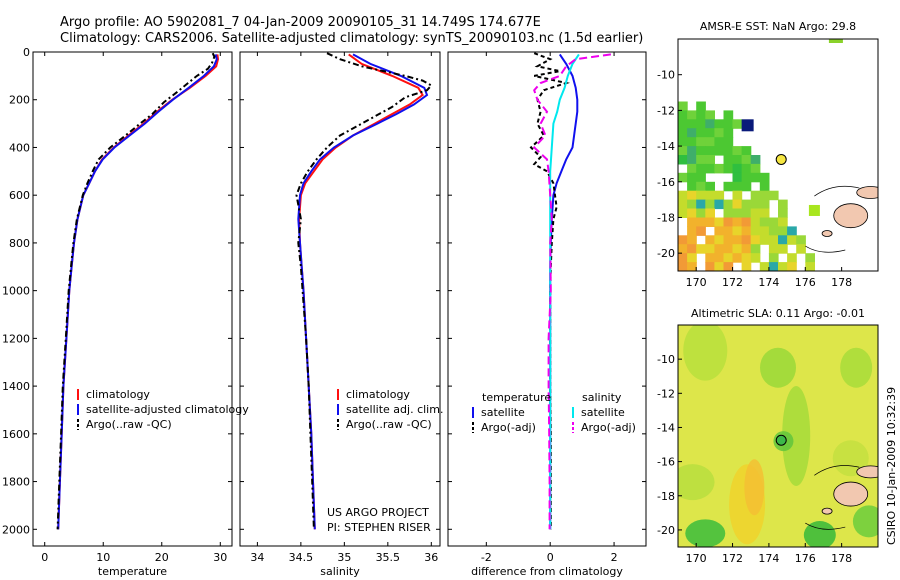  Describe the element at coordinates (431, 557) in the screenshot. I see `salinity-xtick-label: 36` at that location.